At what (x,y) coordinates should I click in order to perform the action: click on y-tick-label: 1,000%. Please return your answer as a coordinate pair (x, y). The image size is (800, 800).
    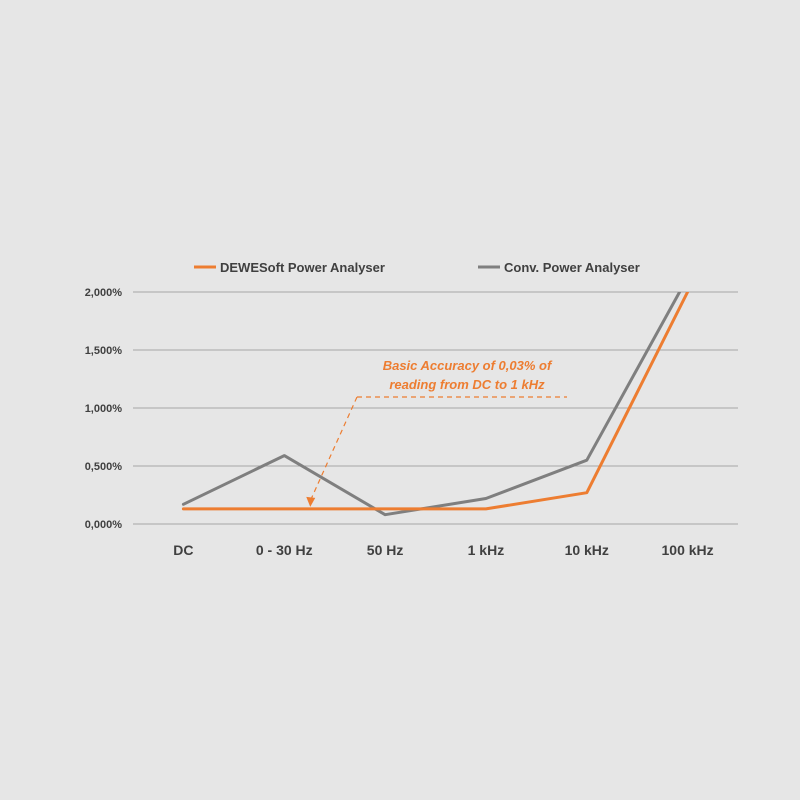
    Looking at the image, I should click on (104, 409).